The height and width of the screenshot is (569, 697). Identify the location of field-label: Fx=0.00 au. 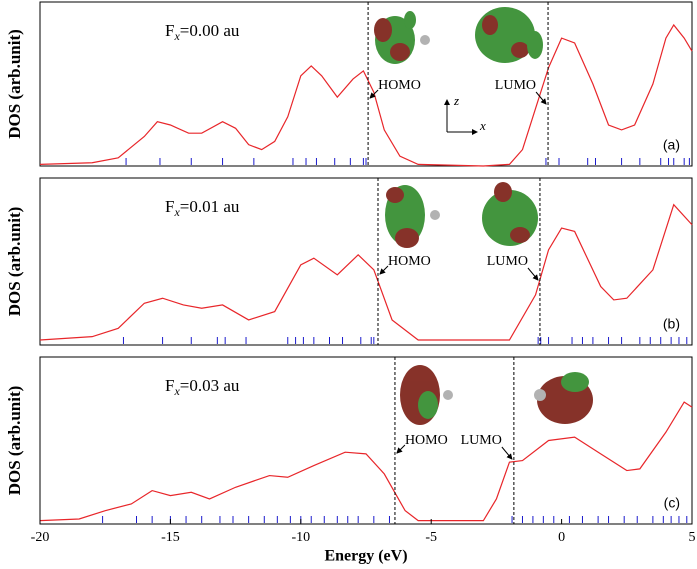
(202, 32).